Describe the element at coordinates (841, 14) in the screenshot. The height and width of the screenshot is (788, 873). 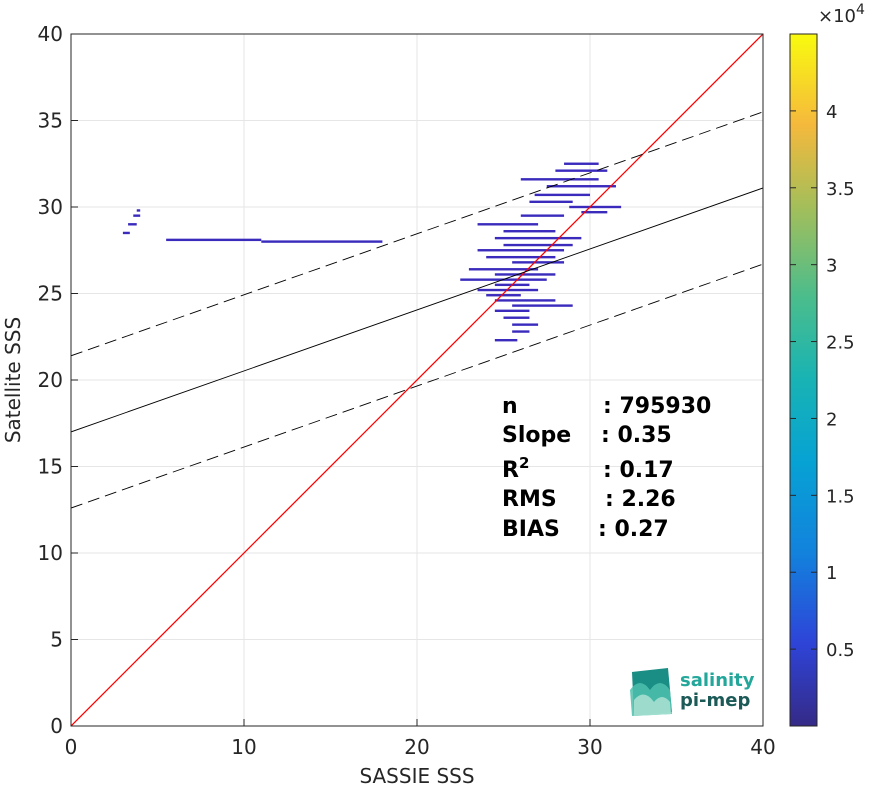
I see `colorbar-exponent: ×10⁴` at that location.